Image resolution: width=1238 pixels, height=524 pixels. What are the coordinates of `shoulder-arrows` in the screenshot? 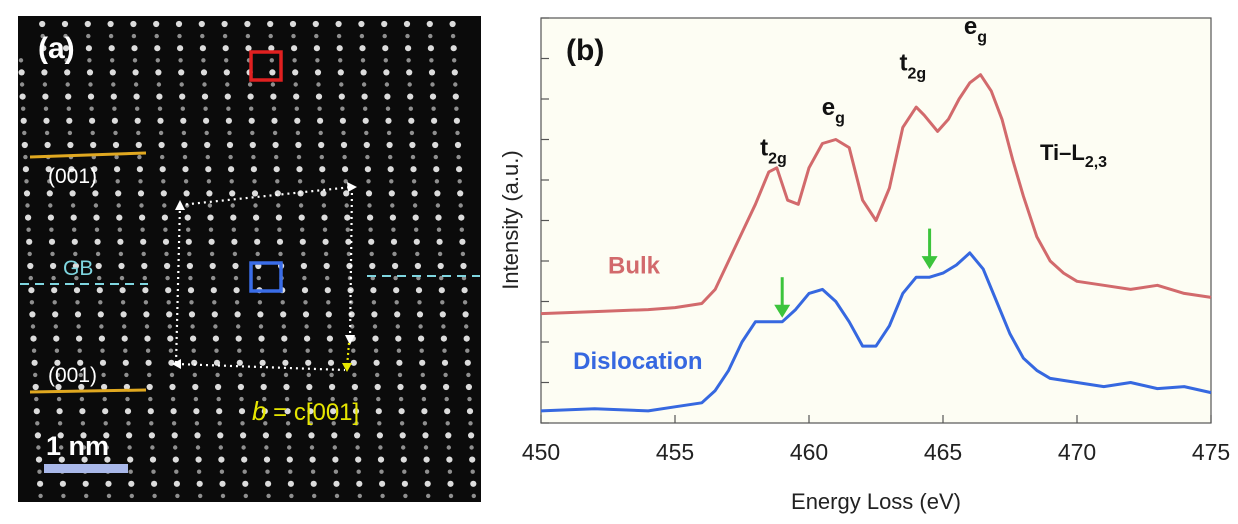 It's located at (856, 273).